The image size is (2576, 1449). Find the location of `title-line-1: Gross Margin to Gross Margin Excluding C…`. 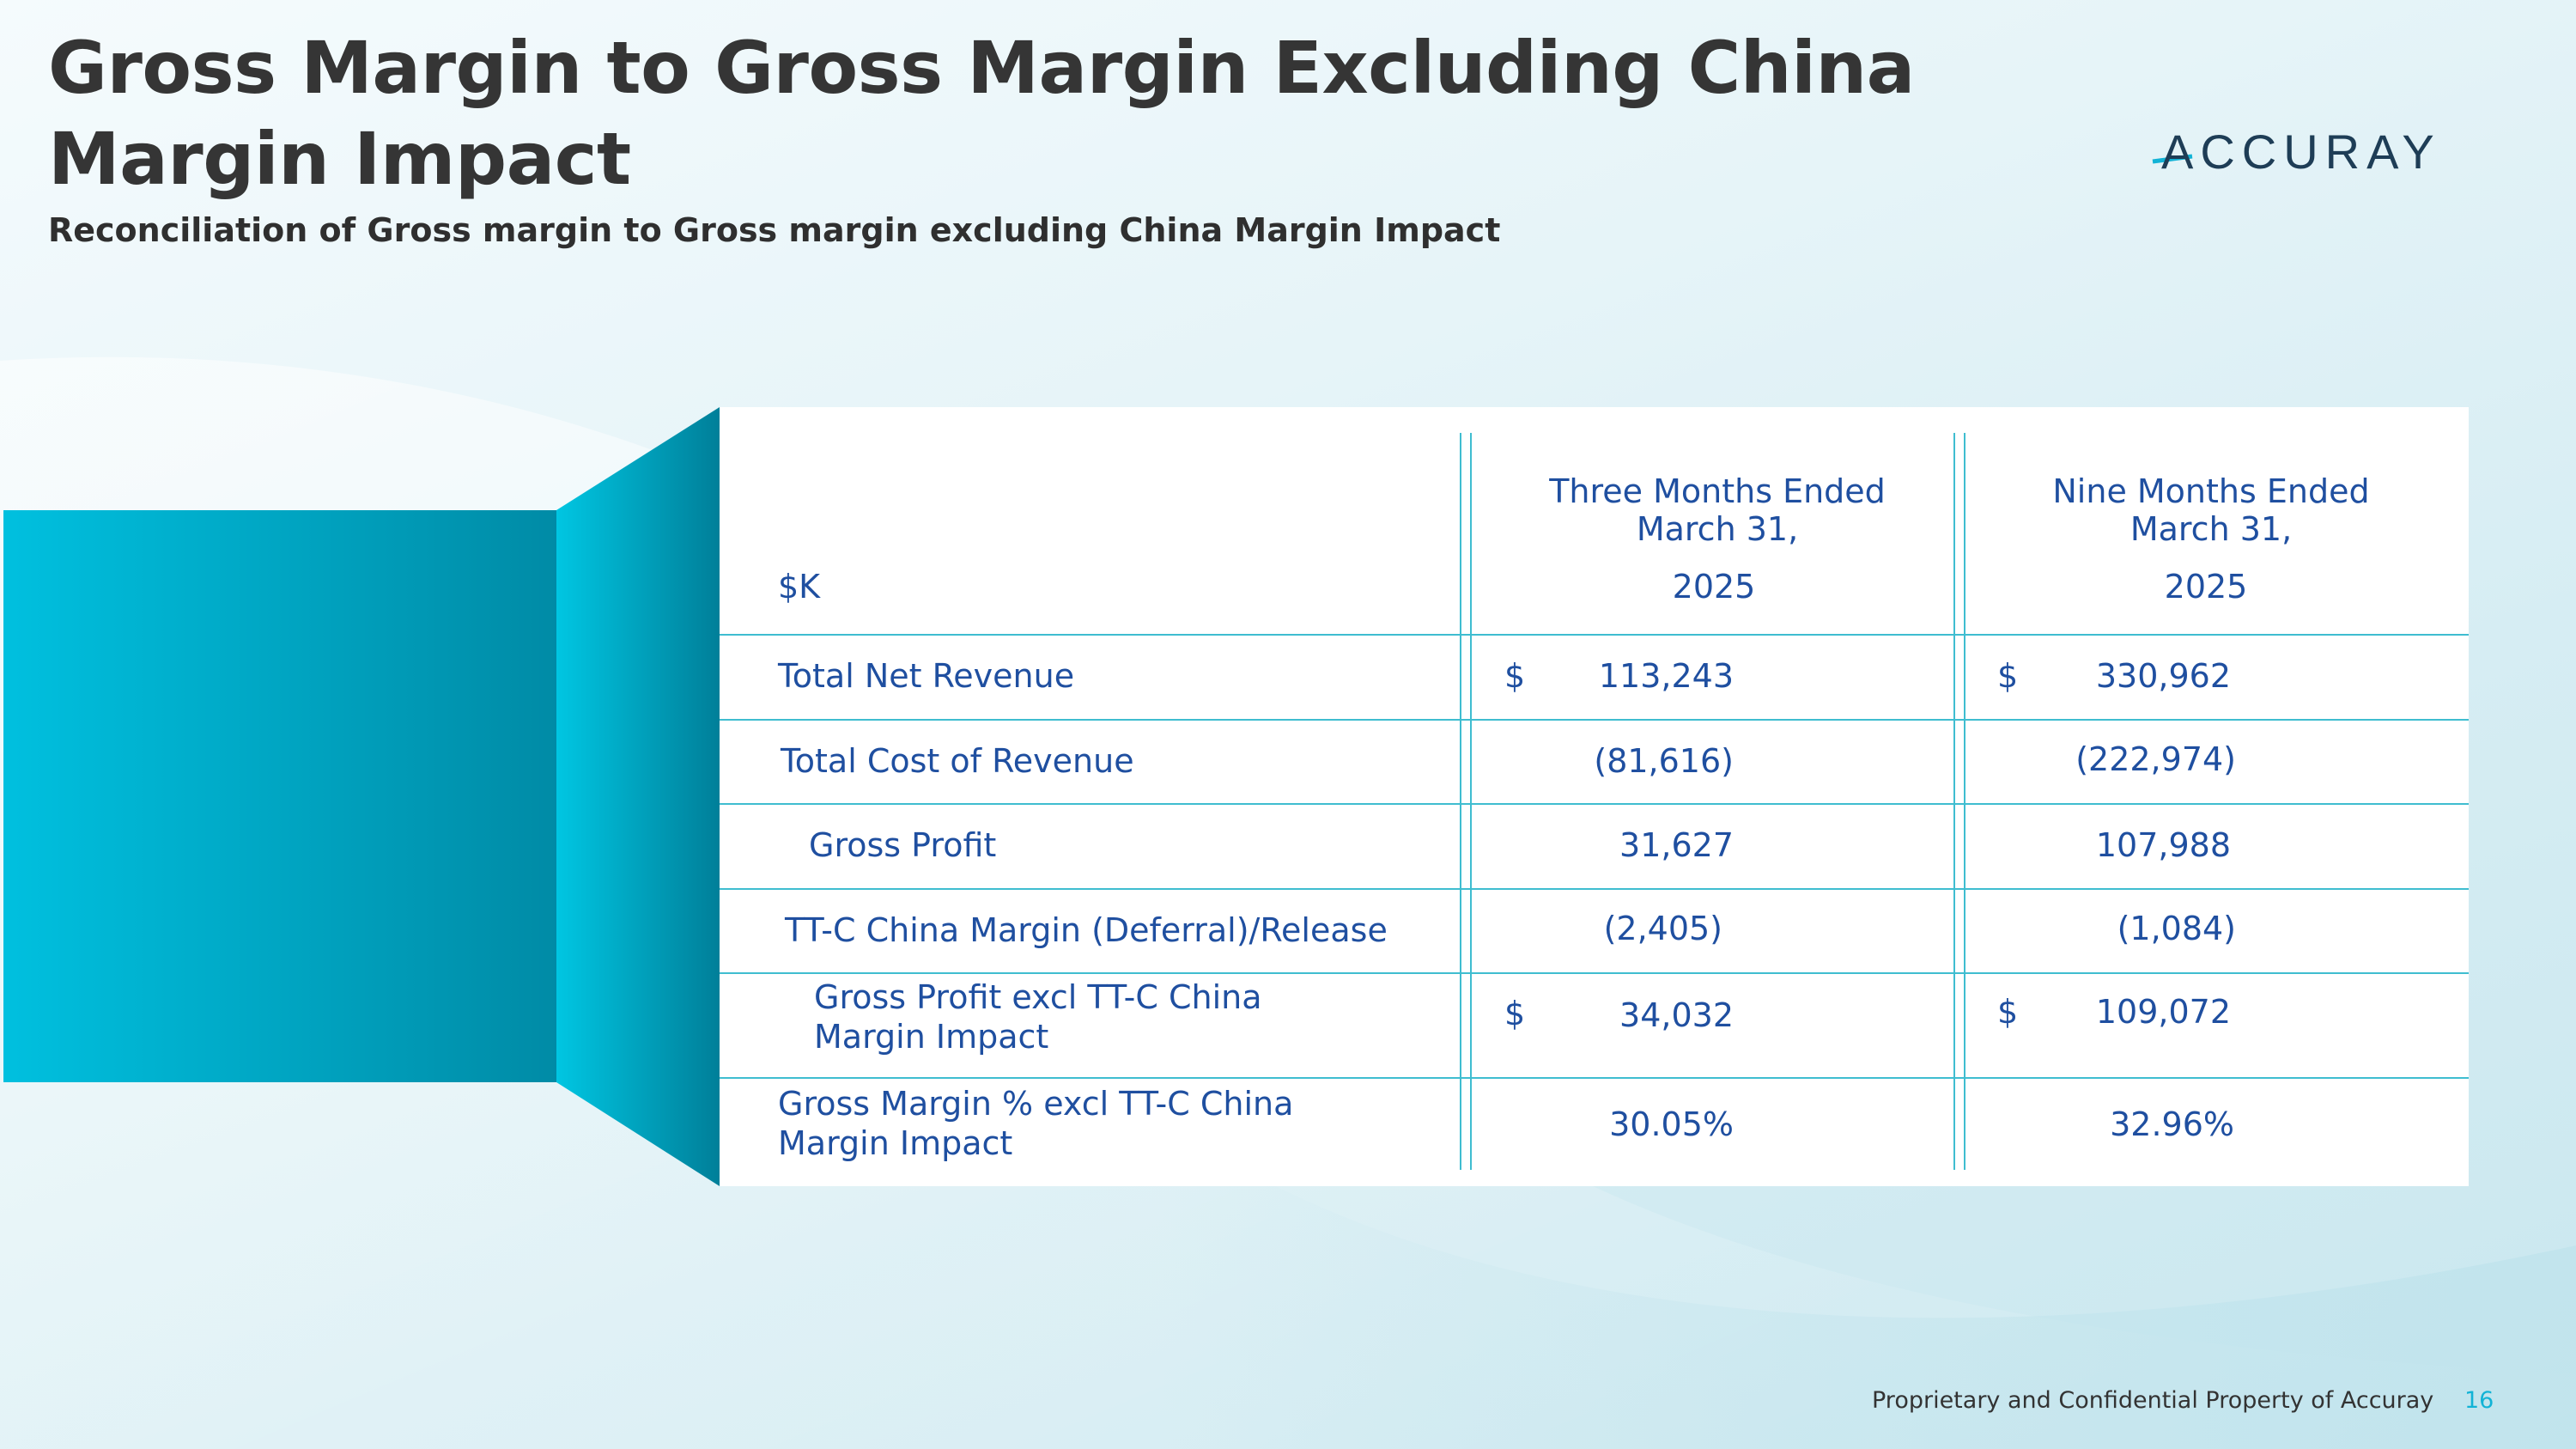

title-line-1: Gross Margin to Gross Margin Excluding C… is located at coordinates (981, 68).